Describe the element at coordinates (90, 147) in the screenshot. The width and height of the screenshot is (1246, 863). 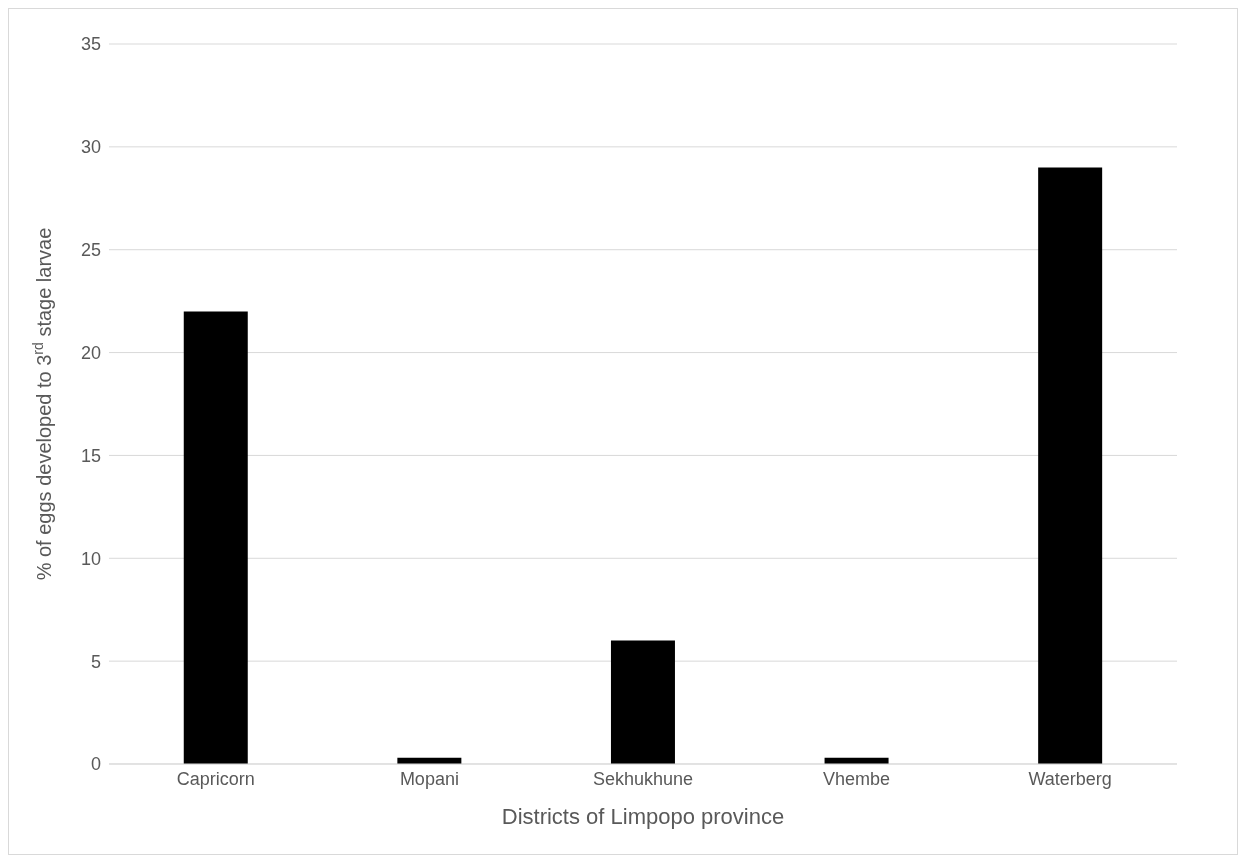
I see `y-tick-label: 30` at that location.